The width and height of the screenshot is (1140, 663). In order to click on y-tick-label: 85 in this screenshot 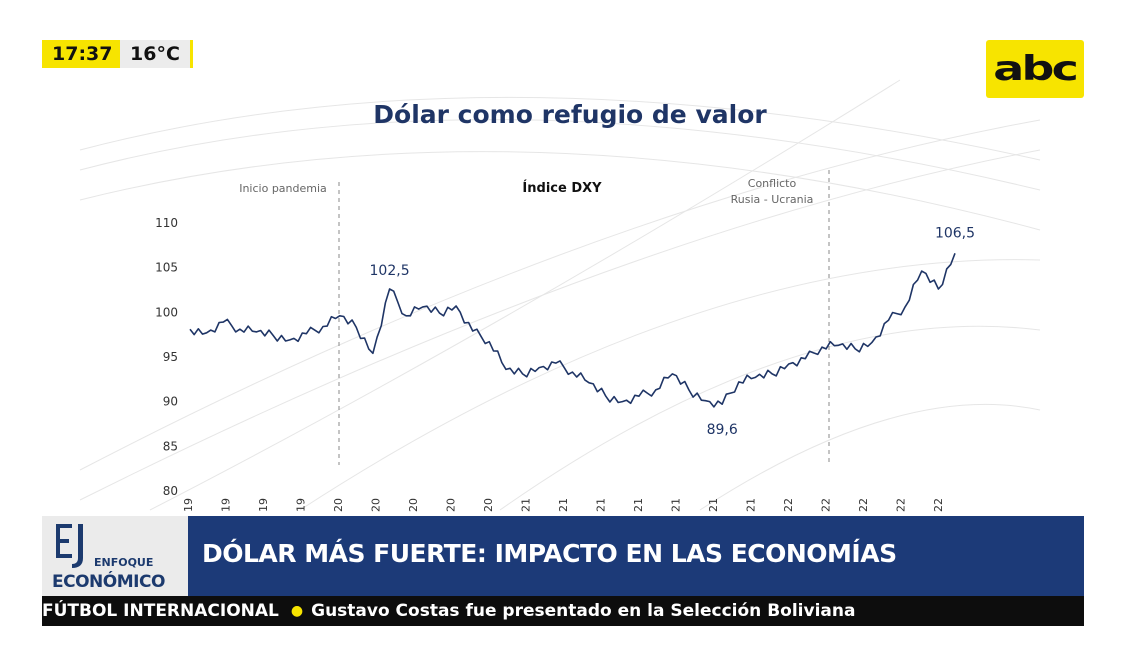, I will do `click(170, 446)`.